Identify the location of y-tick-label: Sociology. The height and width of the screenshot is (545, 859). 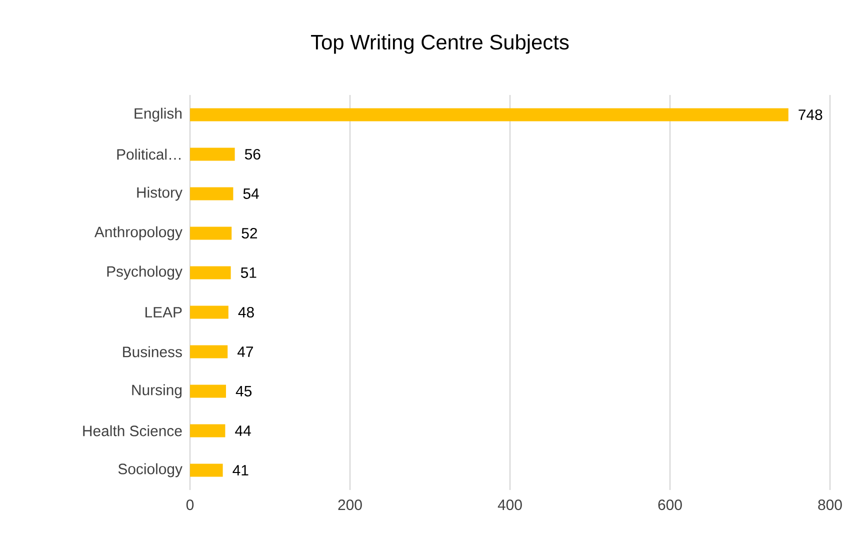
(150, 470).